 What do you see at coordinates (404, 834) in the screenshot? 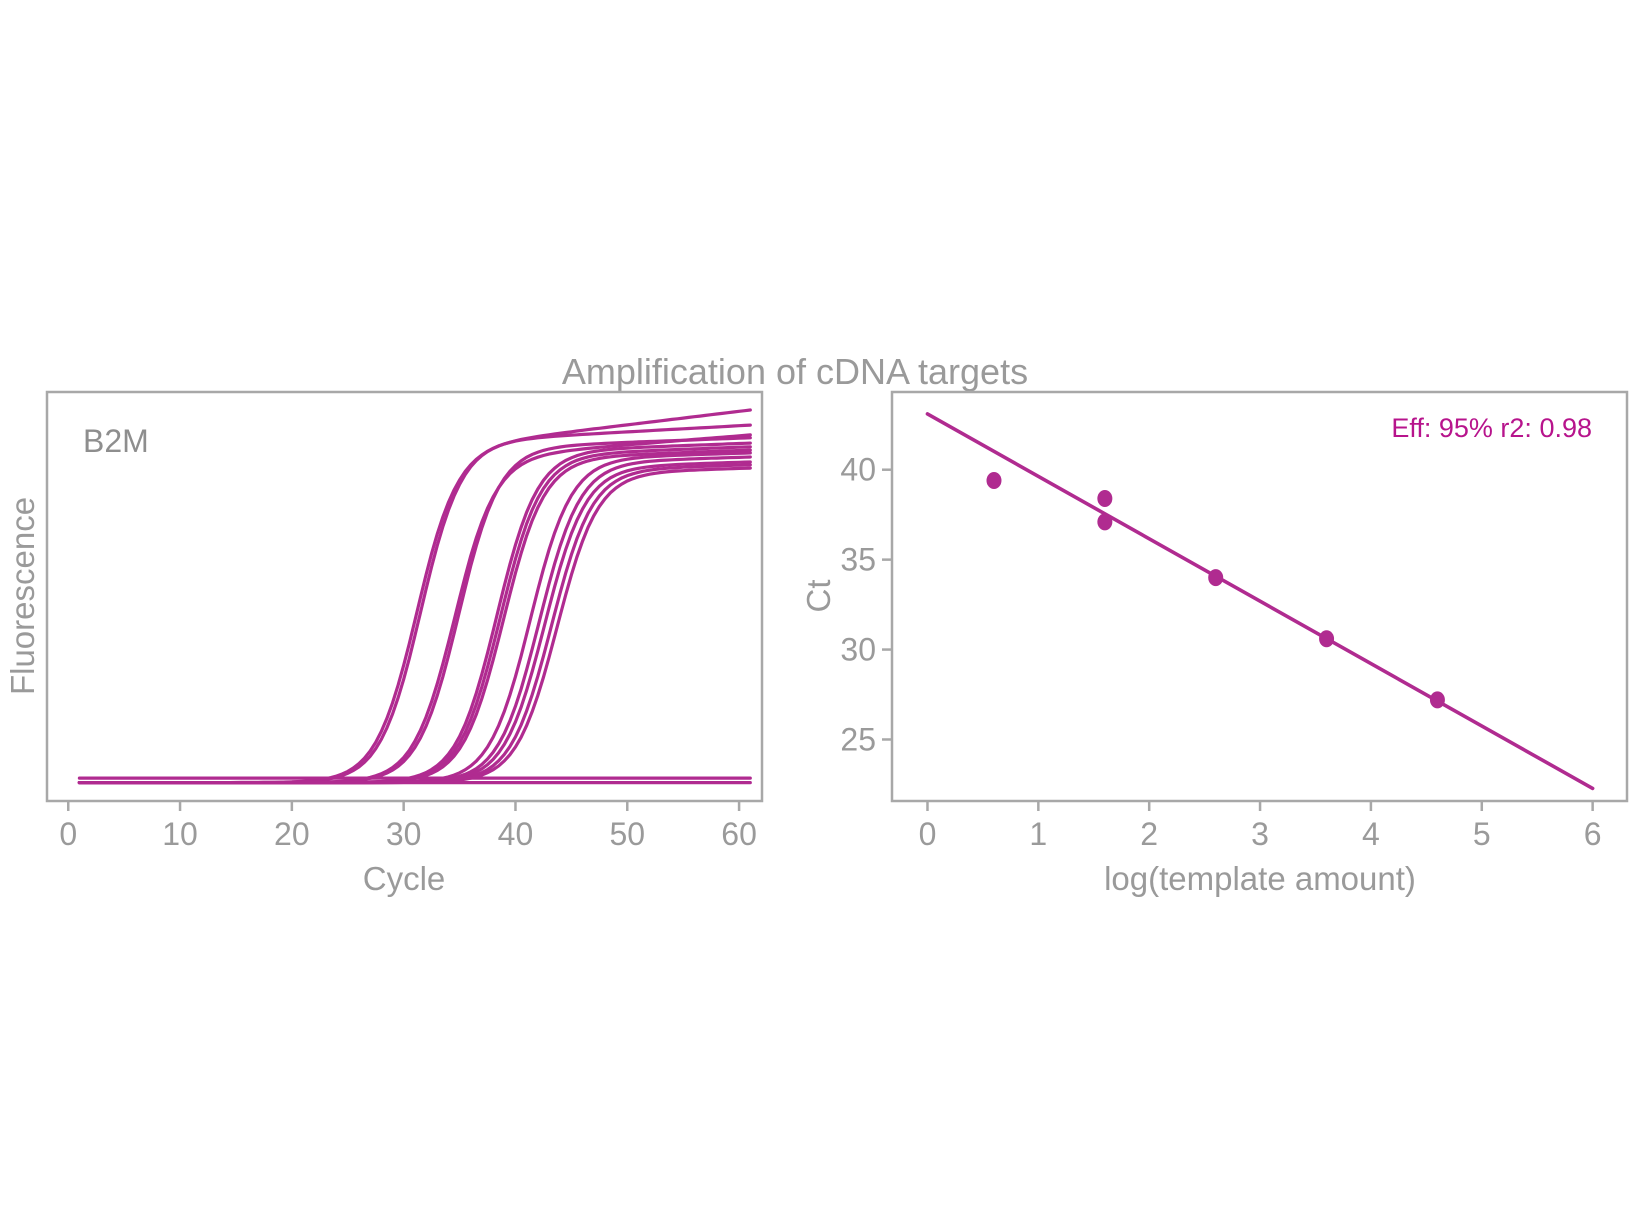
I see `x-tick-label: 30` at bounding box center [404, 834].